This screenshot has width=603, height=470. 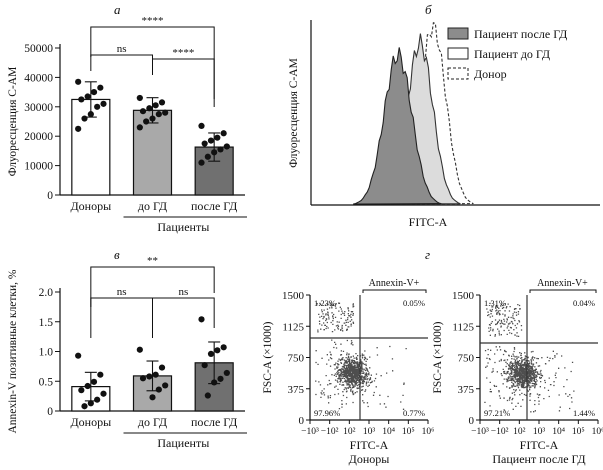 I want to click on x-tick-label: −10², so click(x=330, y=432).